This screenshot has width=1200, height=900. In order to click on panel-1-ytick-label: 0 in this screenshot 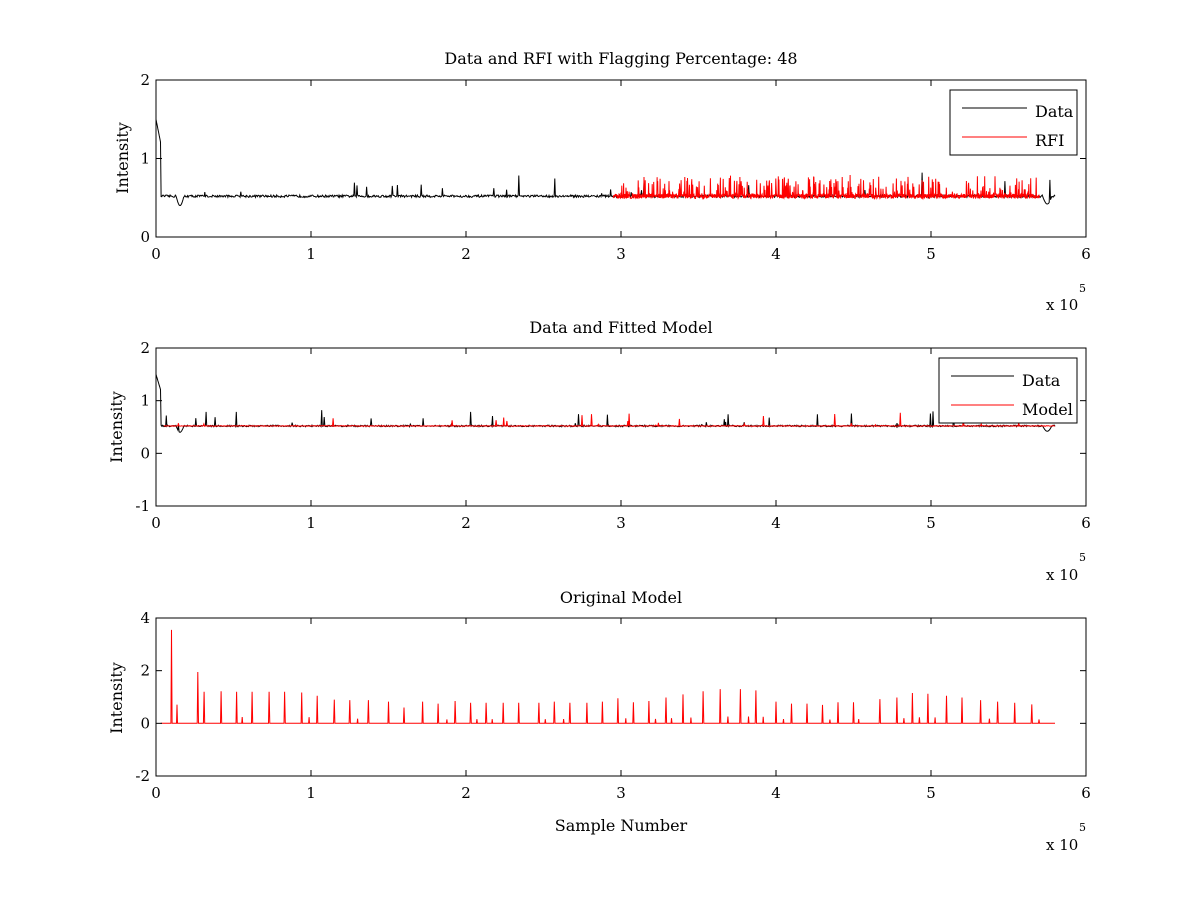, I will do `click(145, 237)`.